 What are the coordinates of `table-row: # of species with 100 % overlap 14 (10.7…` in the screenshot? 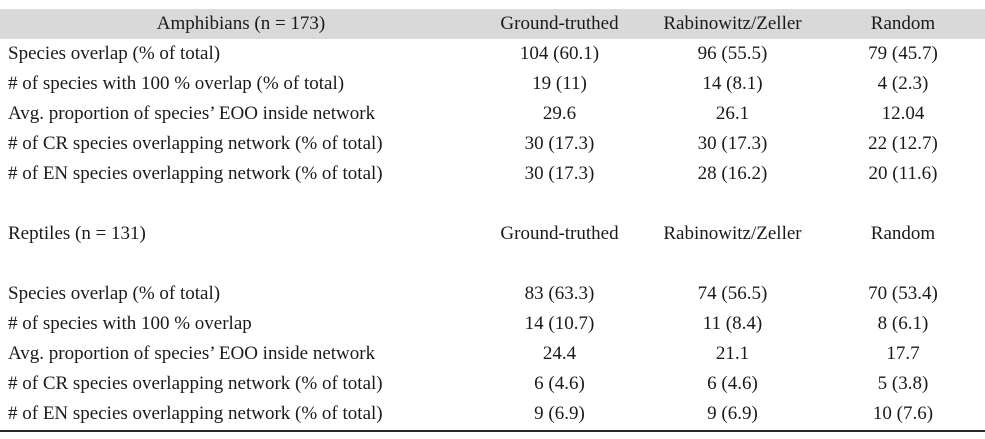 It's located at (492, 324).